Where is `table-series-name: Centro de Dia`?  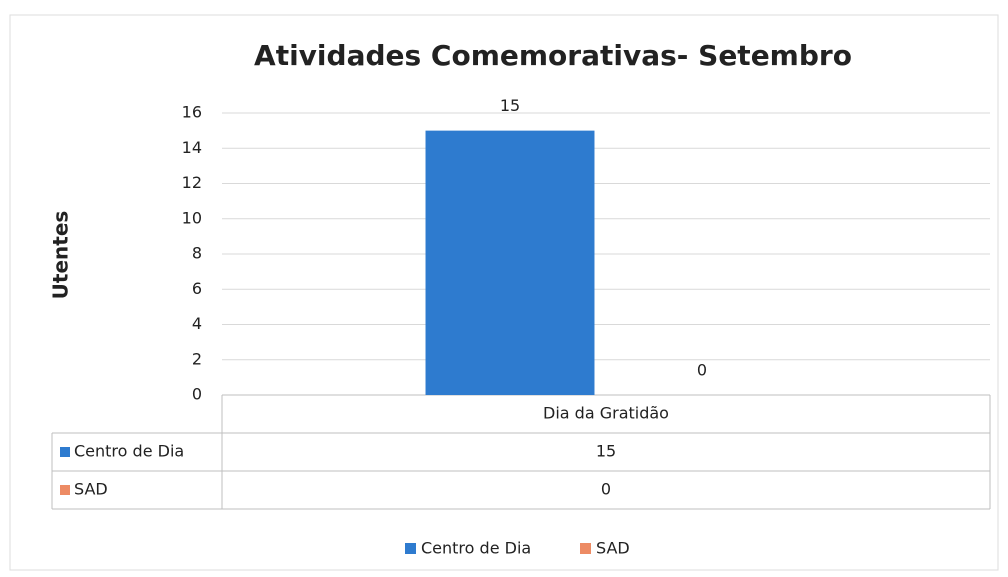 table-series-name: Centro de Dia is located at coordinates (129, 451).